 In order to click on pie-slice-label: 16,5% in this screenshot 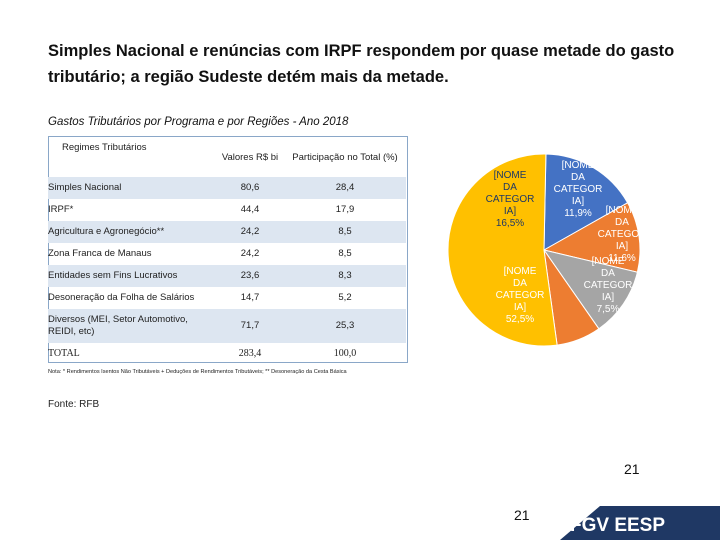, I will do `click(510, 223)`.